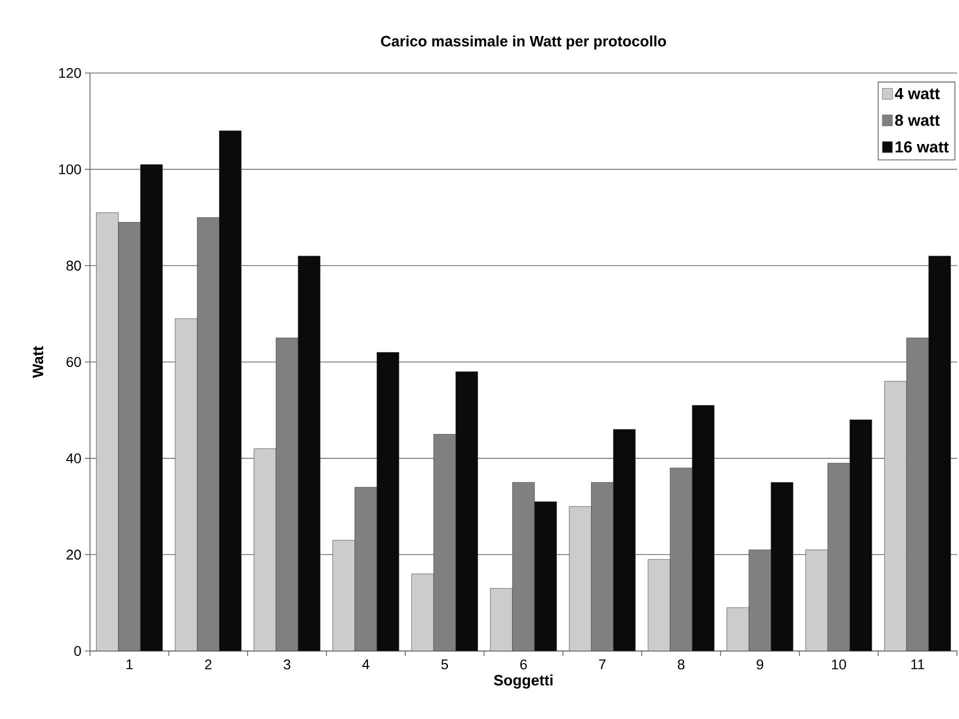  I want to click on x-tick-label: 2, so click(208, 665).